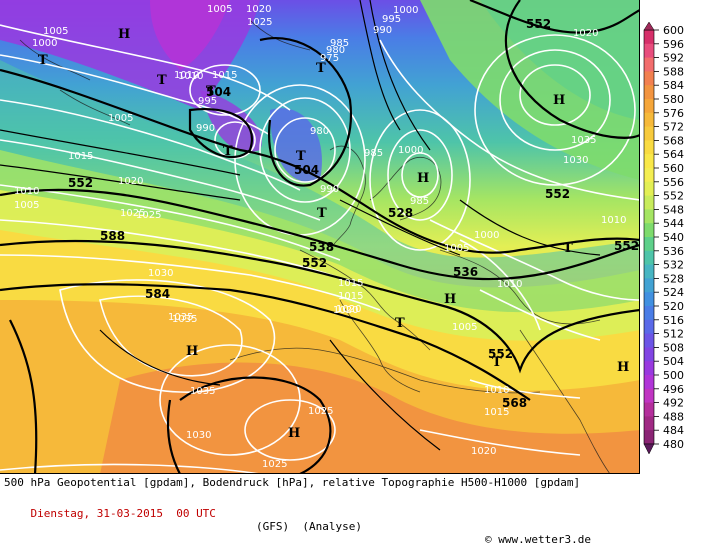  I want to click on geopotential-label: 538, so click(321, 247).